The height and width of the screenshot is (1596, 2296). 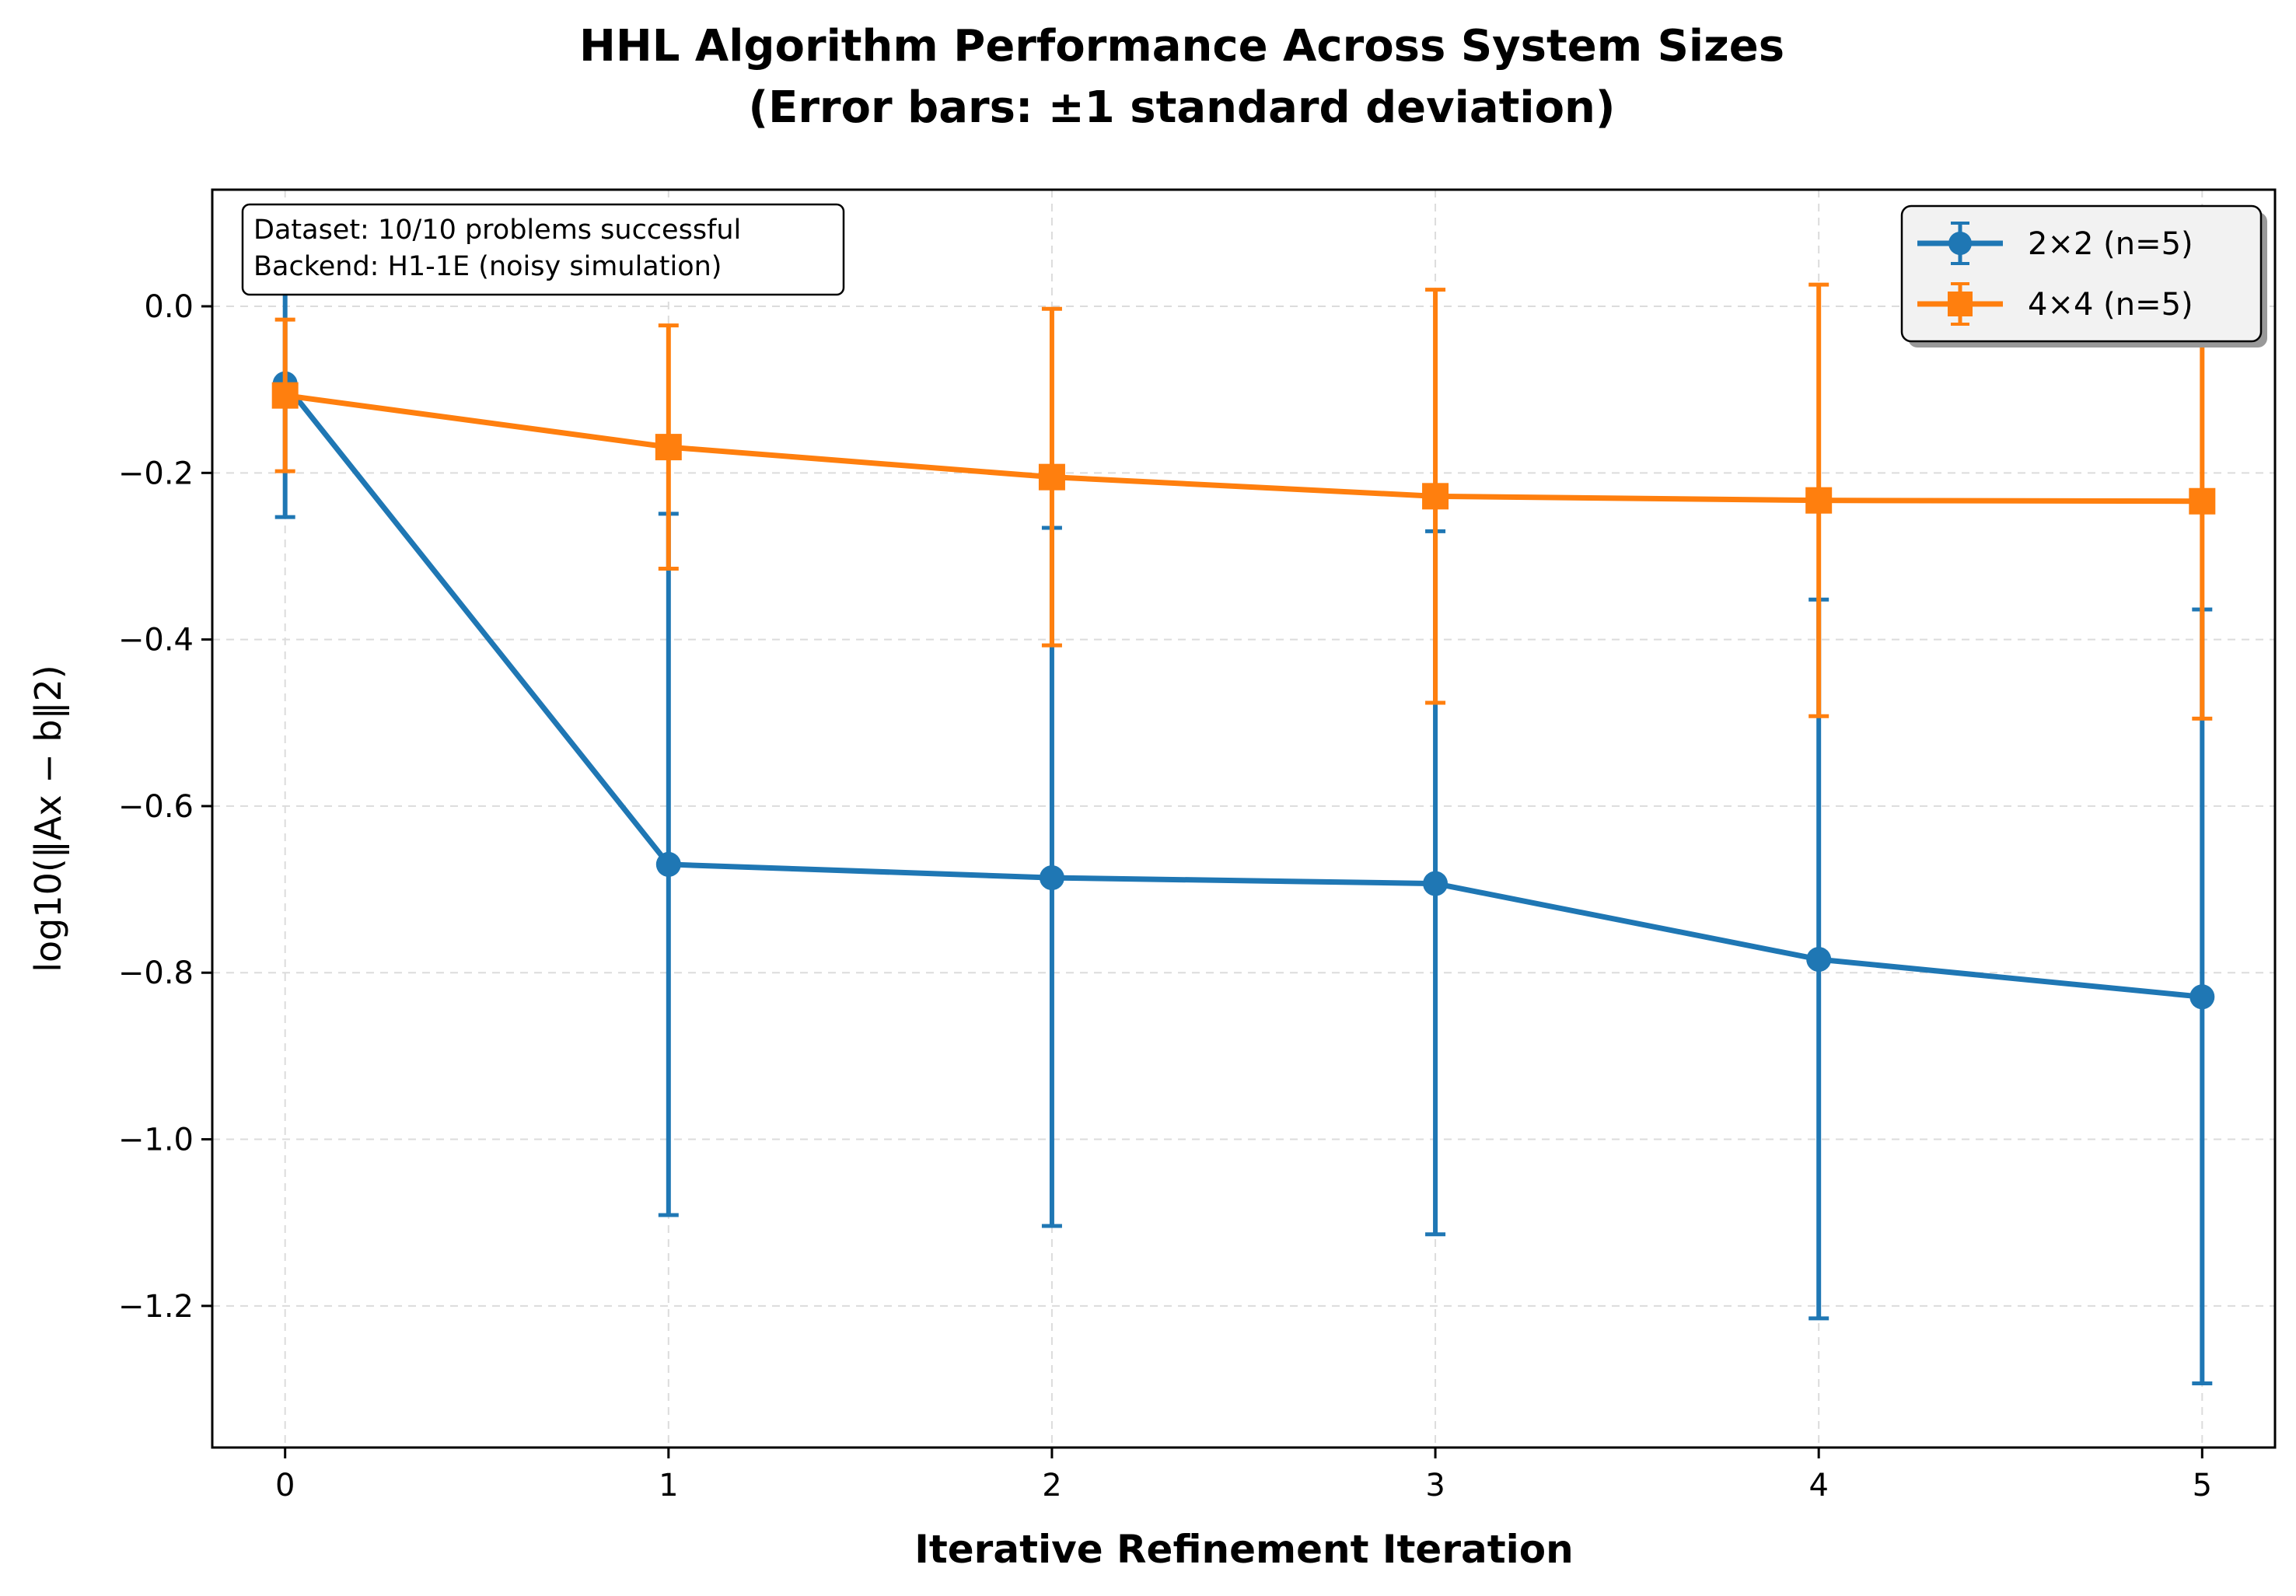 I want to click on y-tick-label: −0.6, so click(x=156, y=807).